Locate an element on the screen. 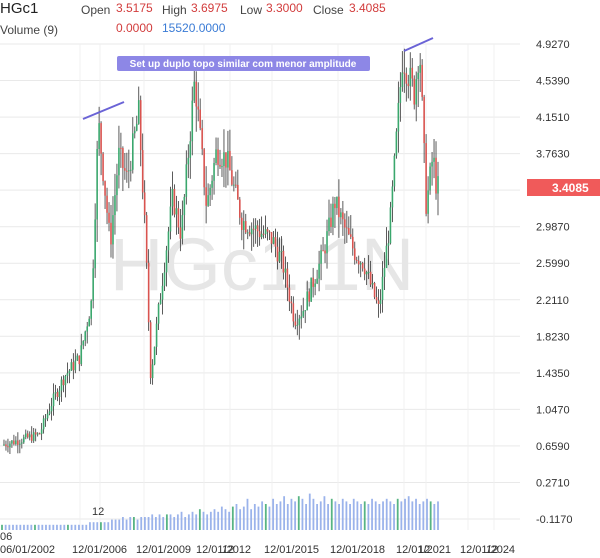  annotation-box is located at coordinates (243, 63).